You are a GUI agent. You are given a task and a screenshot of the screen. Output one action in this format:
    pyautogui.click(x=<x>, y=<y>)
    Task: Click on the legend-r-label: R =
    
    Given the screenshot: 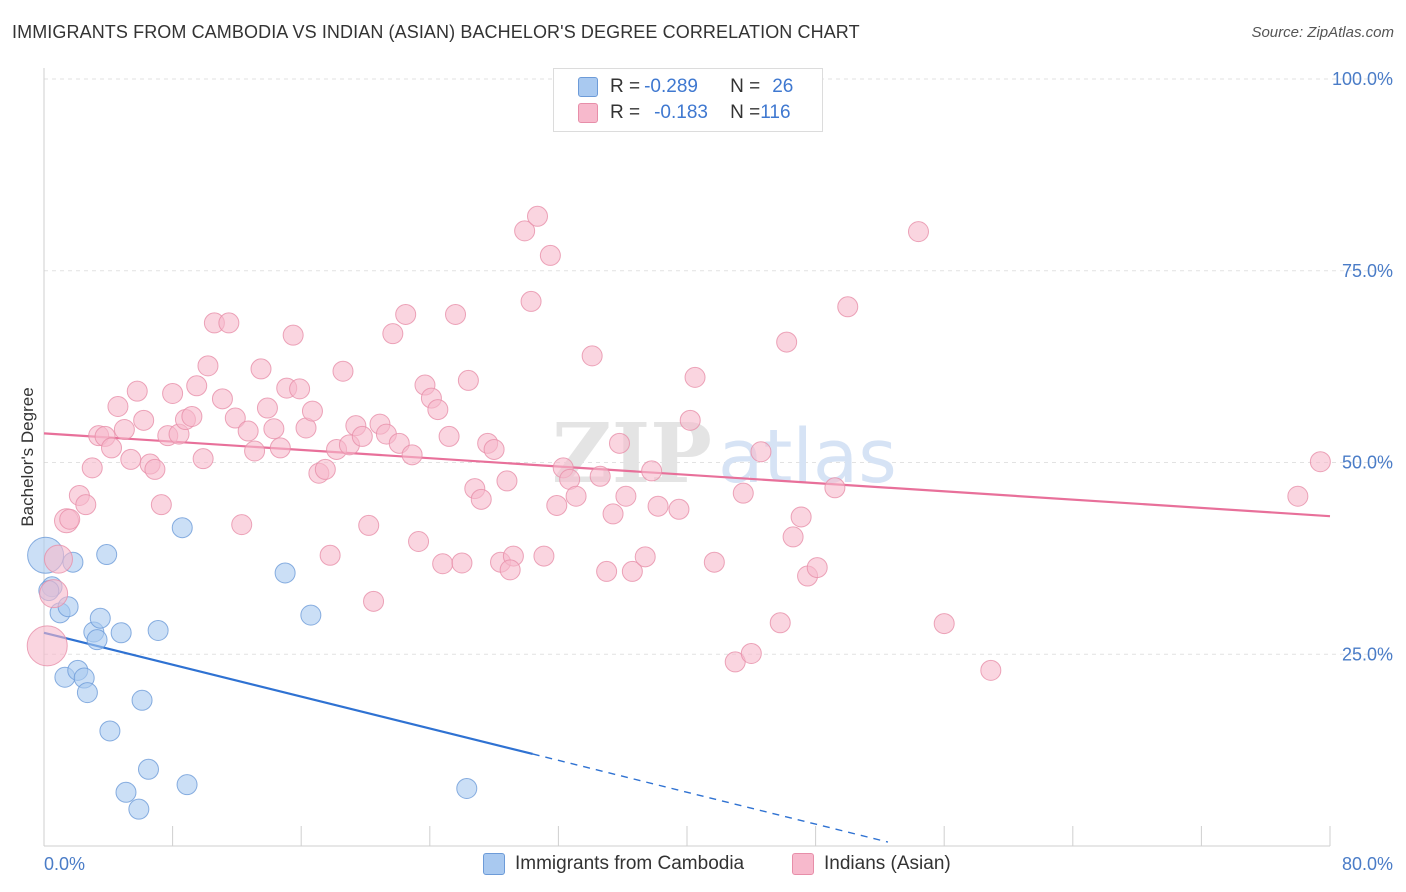 What is the action you would take?
    pyautogui.click(x=625, y=86)
    